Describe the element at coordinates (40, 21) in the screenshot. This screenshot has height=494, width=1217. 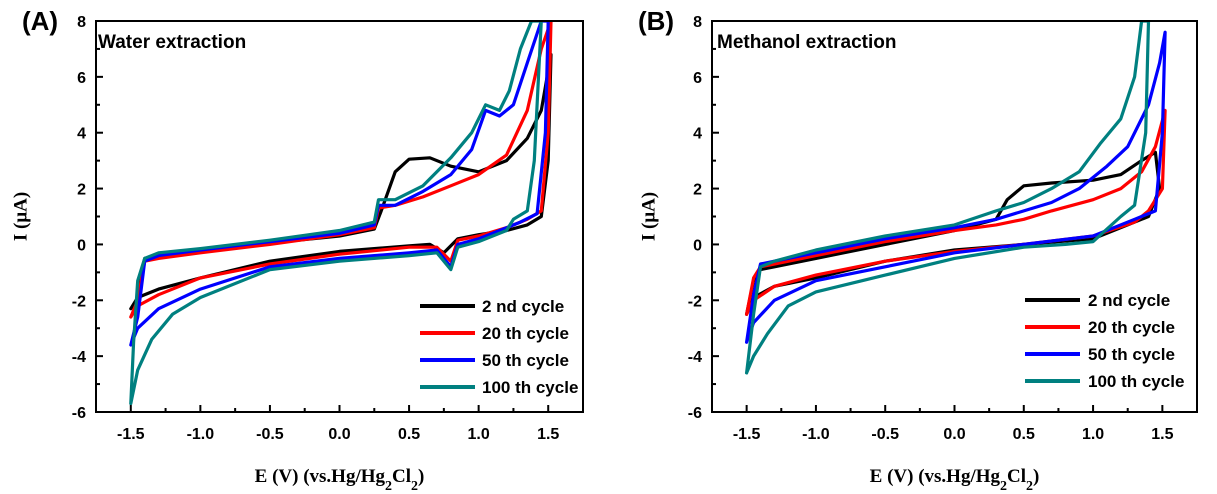
I see `panel-label: (A)` at that location.